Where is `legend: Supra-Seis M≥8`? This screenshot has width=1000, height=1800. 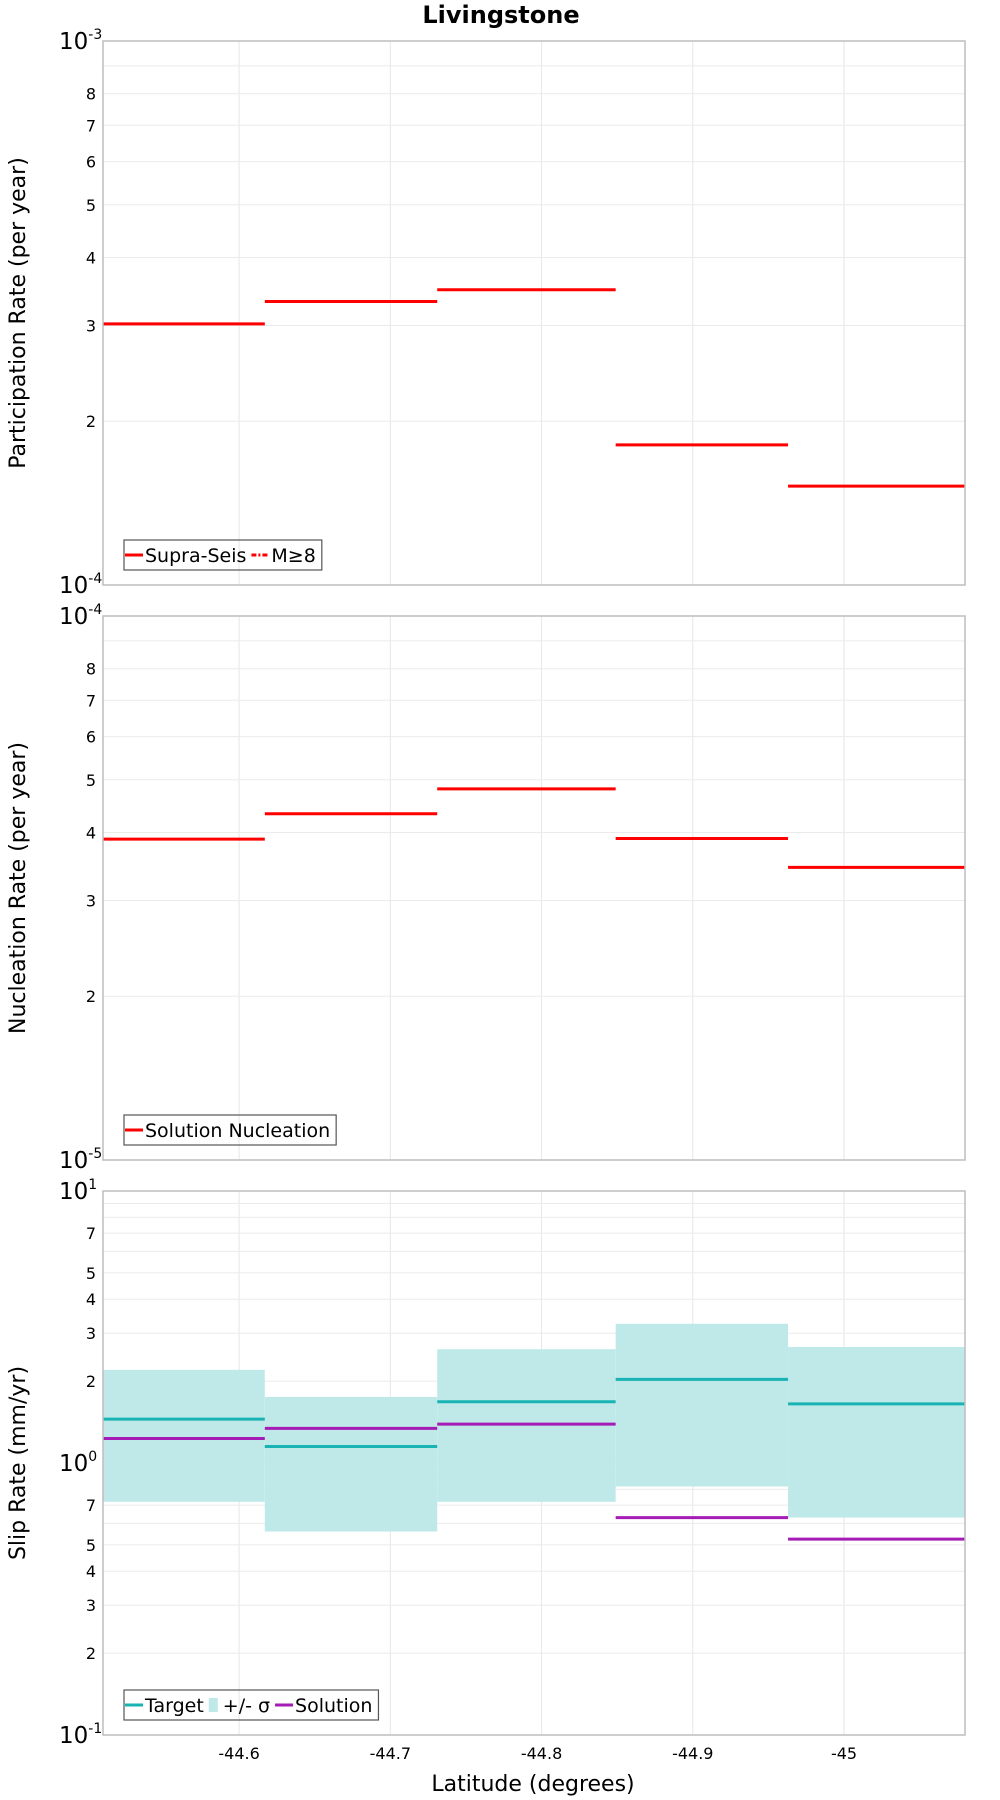
legend: Supra-Seis M≥8 is located at coordinates (223, 555).